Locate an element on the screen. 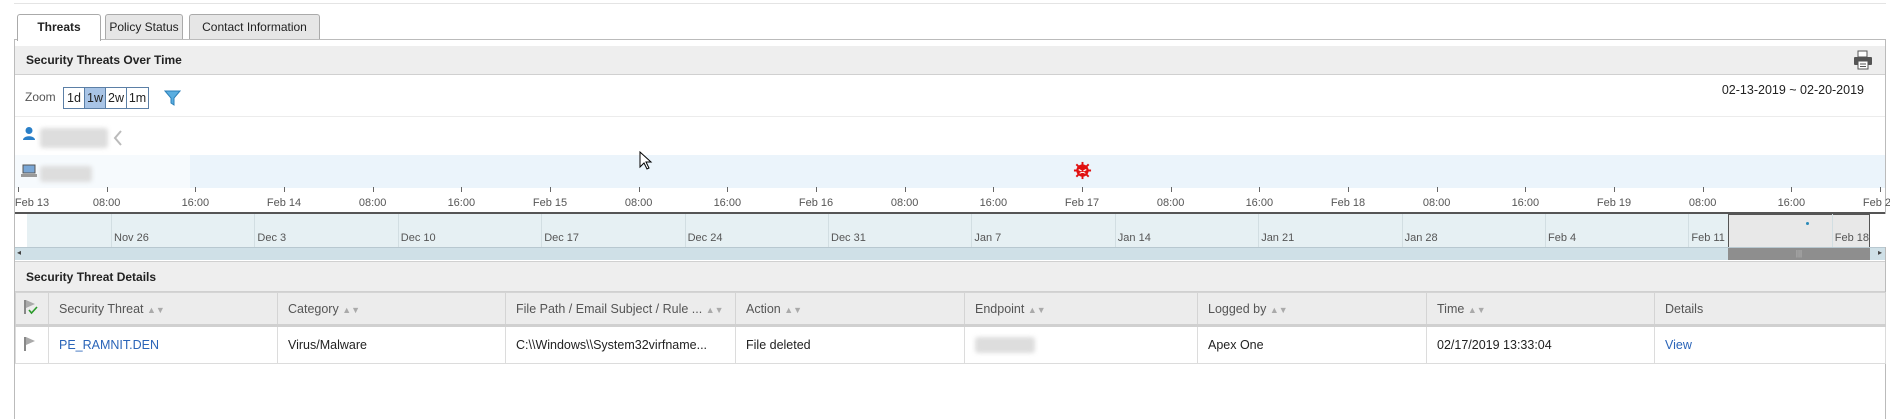 Image resolution: width=1890 pixels, height=419 pixels. navigator-event-dot is located at coordinates (1807, 223).